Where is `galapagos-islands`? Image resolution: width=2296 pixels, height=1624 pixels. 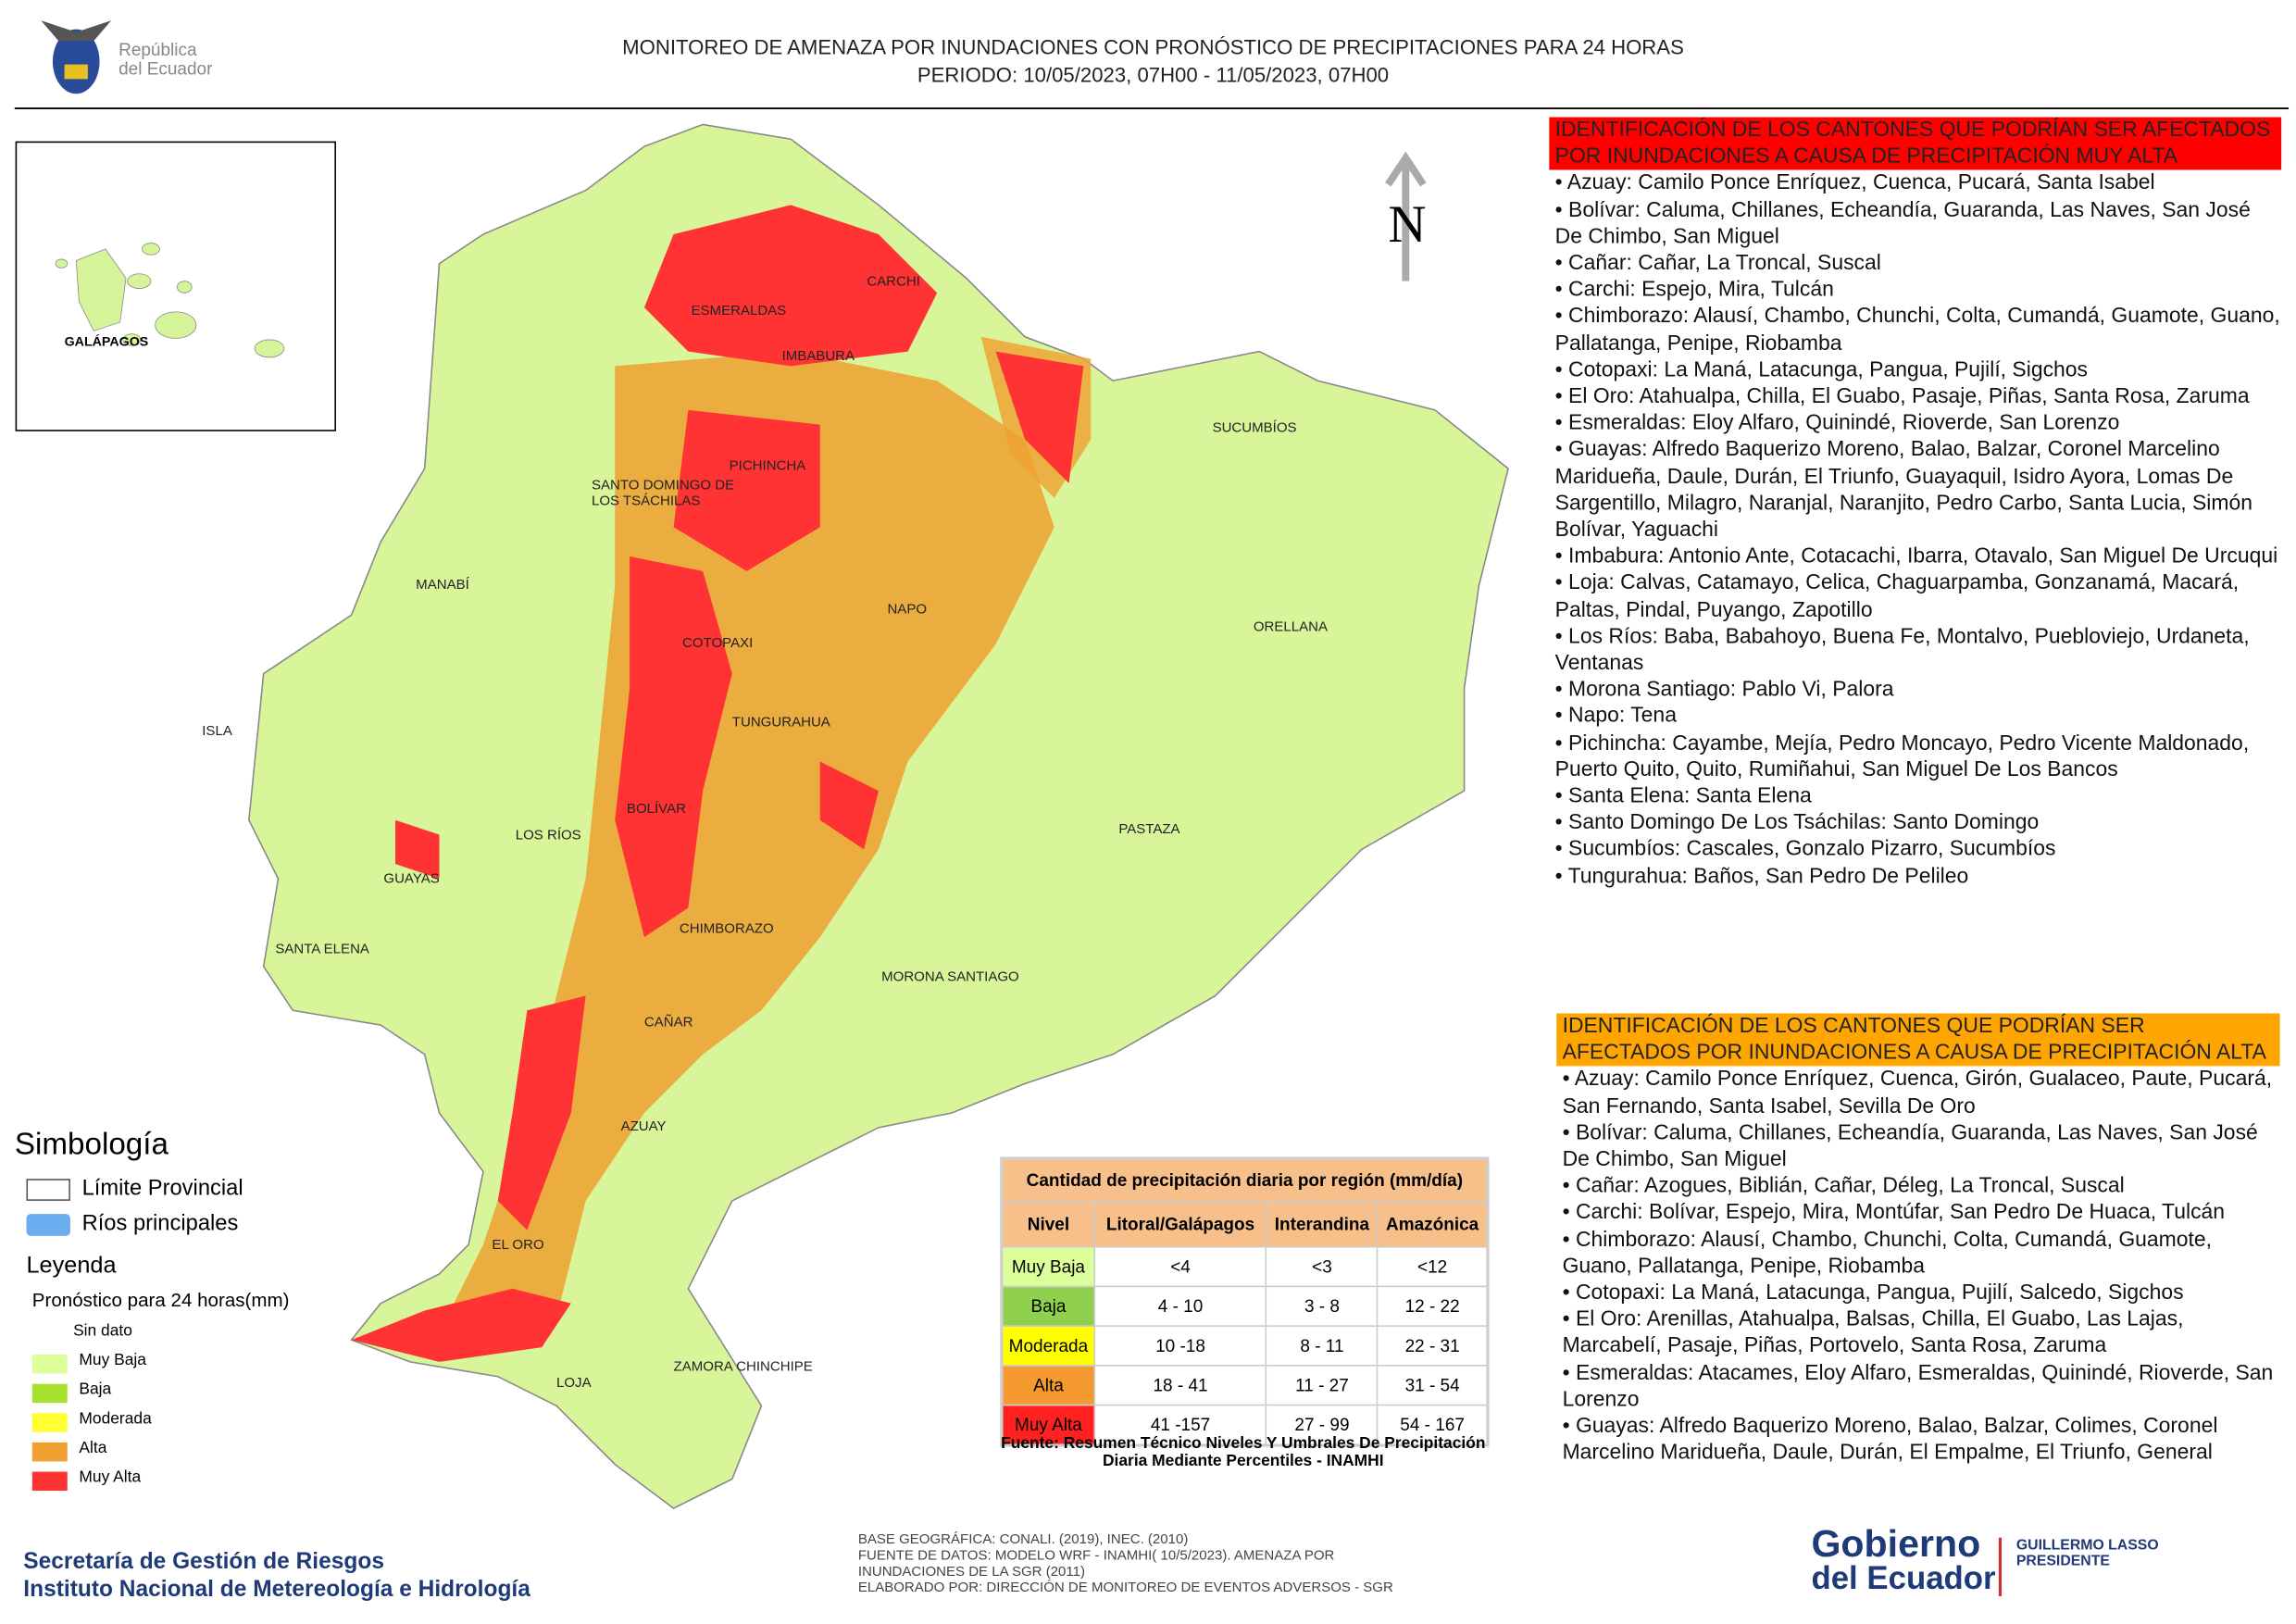 galapagos-islands is located at coordinates (170, 300).